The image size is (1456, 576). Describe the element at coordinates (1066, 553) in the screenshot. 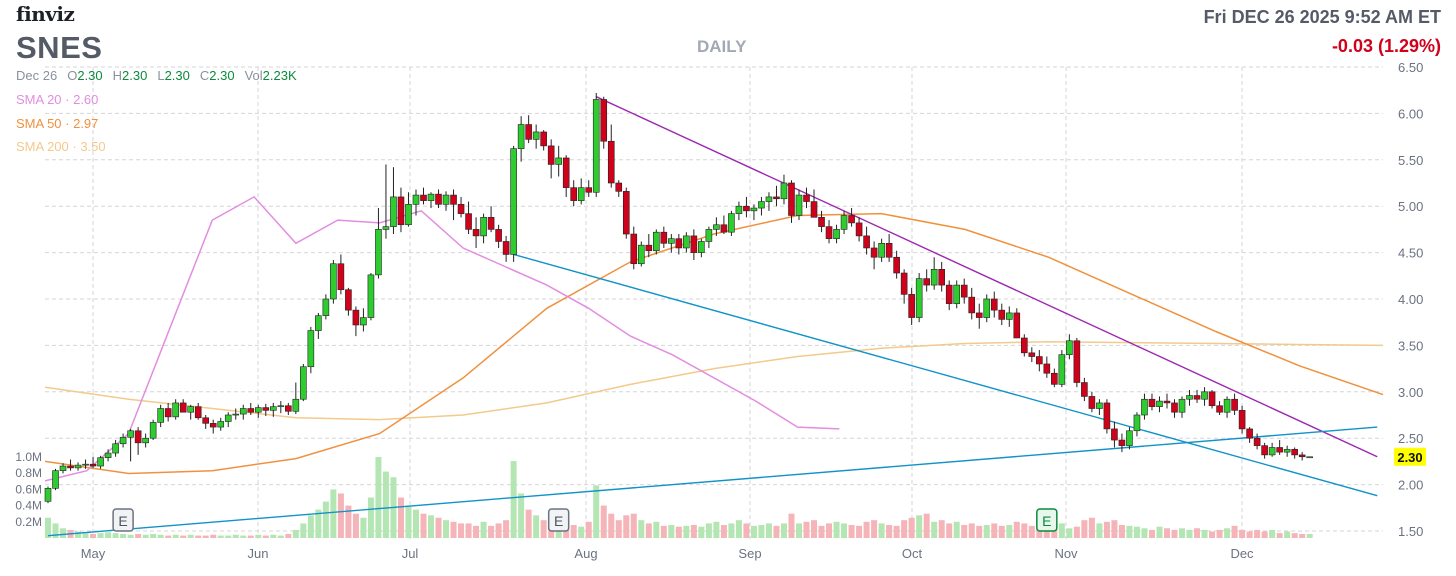

I see `month-label: Nov` at that location.